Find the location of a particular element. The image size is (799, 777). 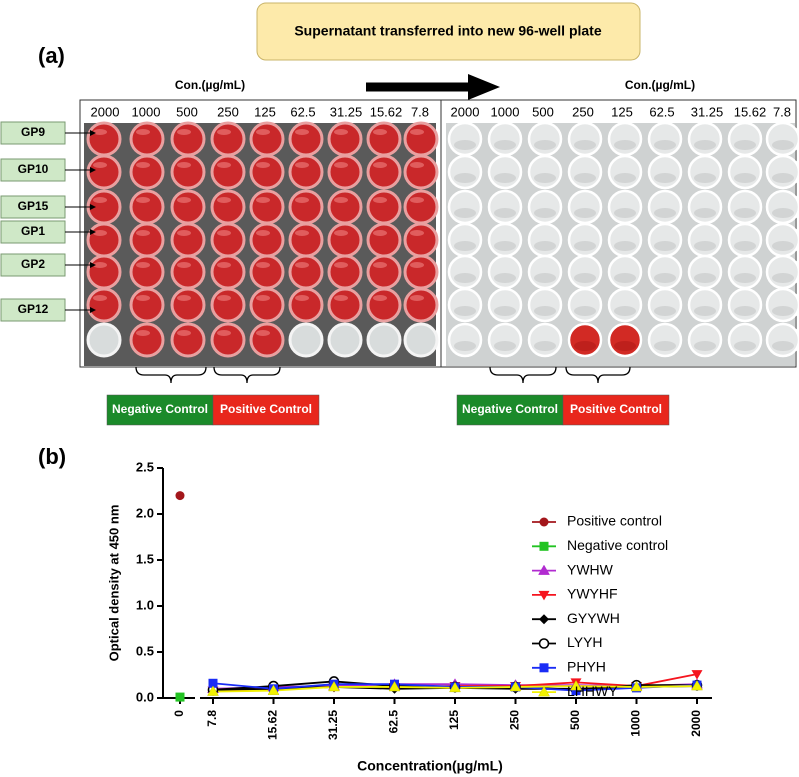

row-label: GP12 is located at coordinates (33, 309).